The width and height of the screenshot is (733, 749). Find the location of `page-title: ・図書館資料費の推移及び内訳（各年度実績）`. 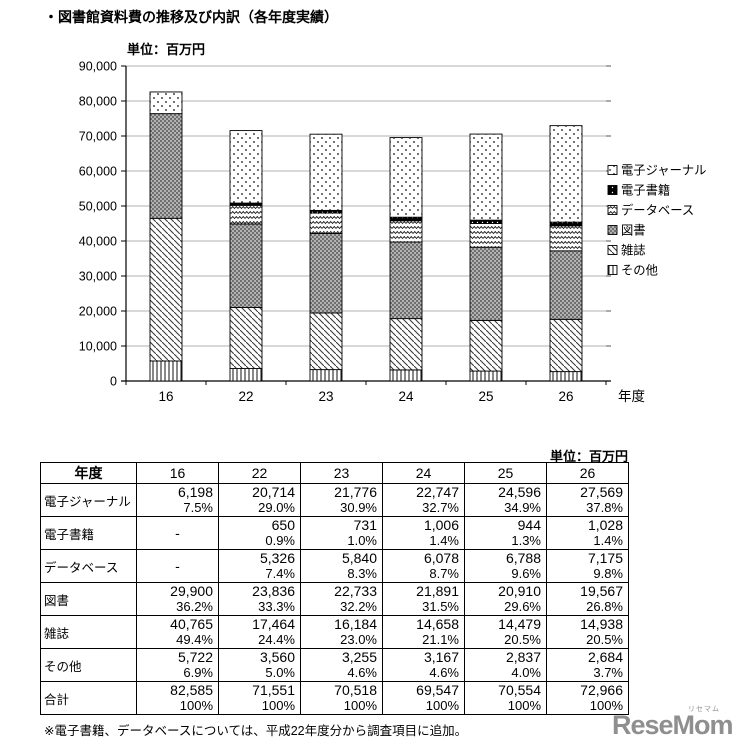

page-title: ・図書館資料費の推移及び内訳（各年度実績） is located at coordinates (191, 17).